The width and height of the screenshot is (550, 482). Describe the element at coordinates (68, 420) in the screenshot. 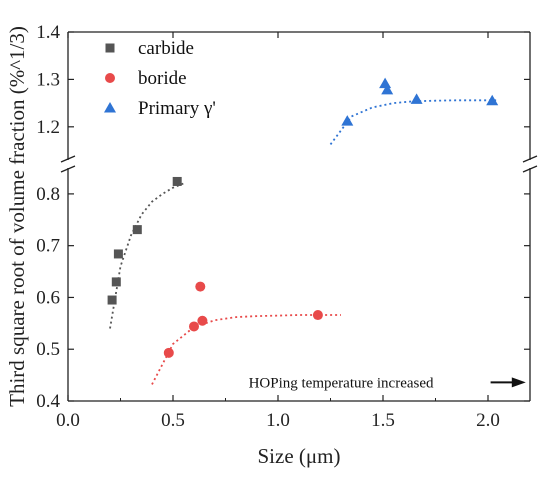

I see `x-tick-label: 0.0` at that location.